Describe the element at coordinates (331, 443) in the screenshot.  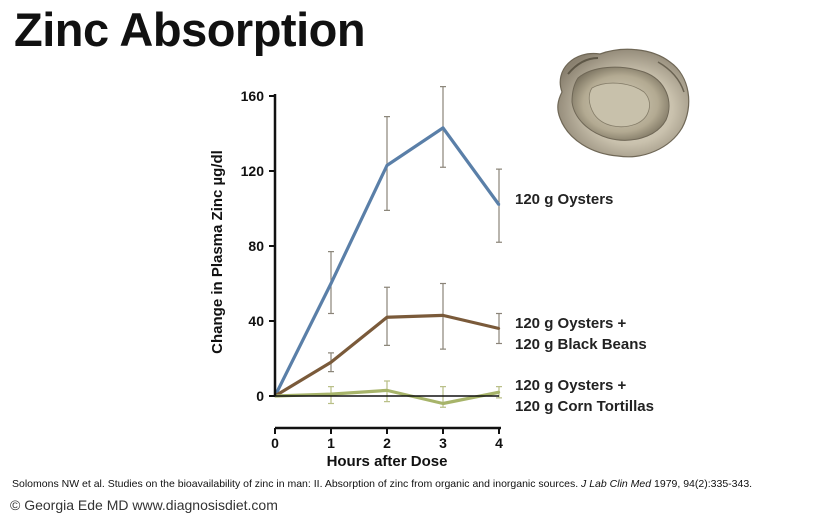
I see `x-tick-label: 1` at that location.